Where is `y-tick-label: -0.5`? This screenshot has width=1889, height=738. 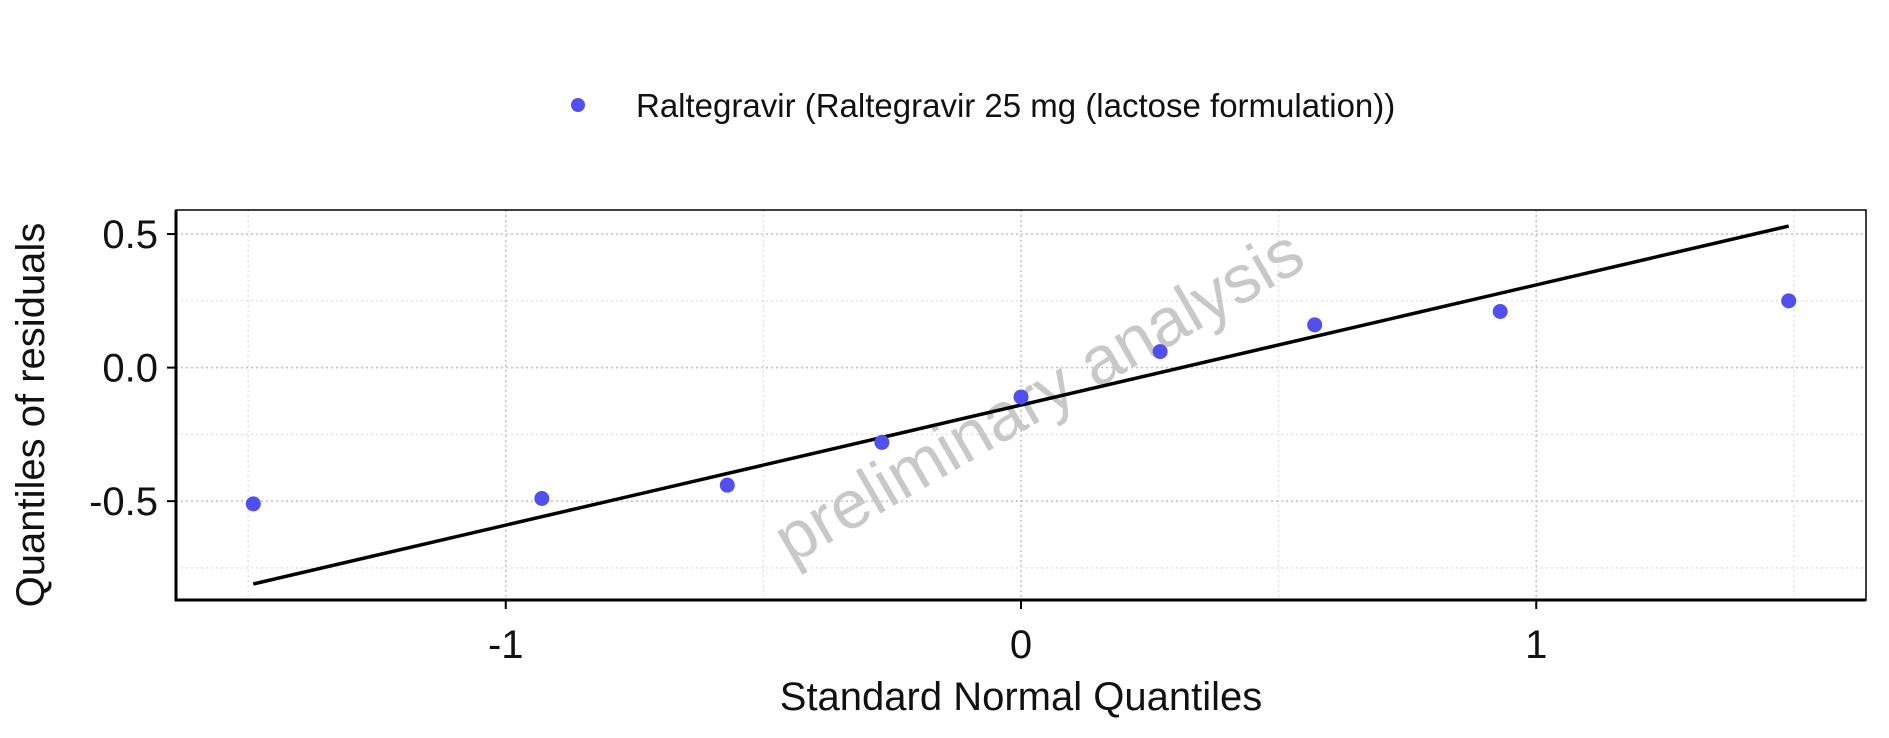
y-tick-label: -0.5 is located at coordinates (123, 502).